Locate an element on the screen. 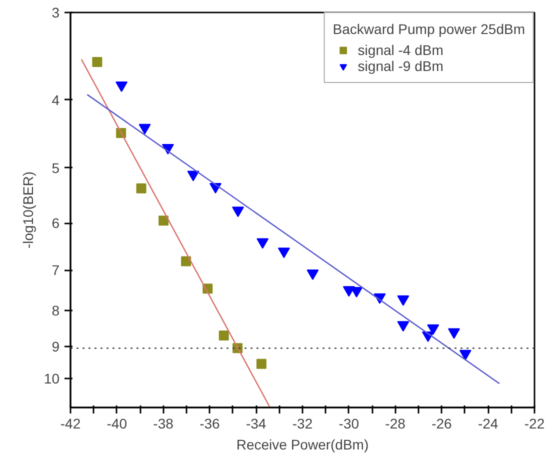 The height and width of the screenshot is (467, 556). legend-title: Backward Pump power 25dBm is located at coordinates (428, 29).